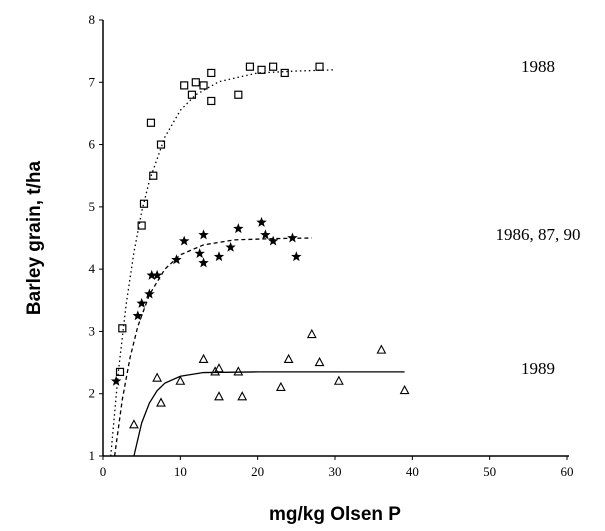 This screenshot has height=531, width=605. Describe the element at coordinates (180, 471) in the screenshot. I see `x-tick-label: 10` at that location.